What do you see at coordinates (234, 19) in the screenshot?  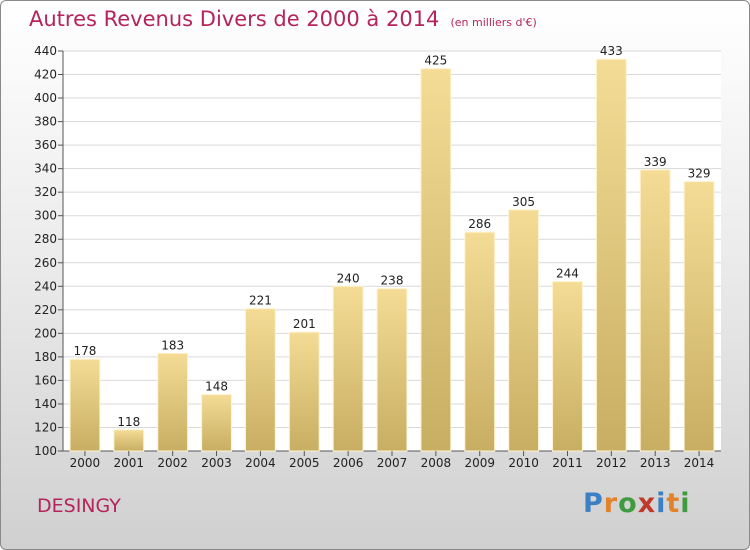 I see `chart-title-main: Autres Revenus Divers de 2000 à 2014` at bounding box center [234, 19].